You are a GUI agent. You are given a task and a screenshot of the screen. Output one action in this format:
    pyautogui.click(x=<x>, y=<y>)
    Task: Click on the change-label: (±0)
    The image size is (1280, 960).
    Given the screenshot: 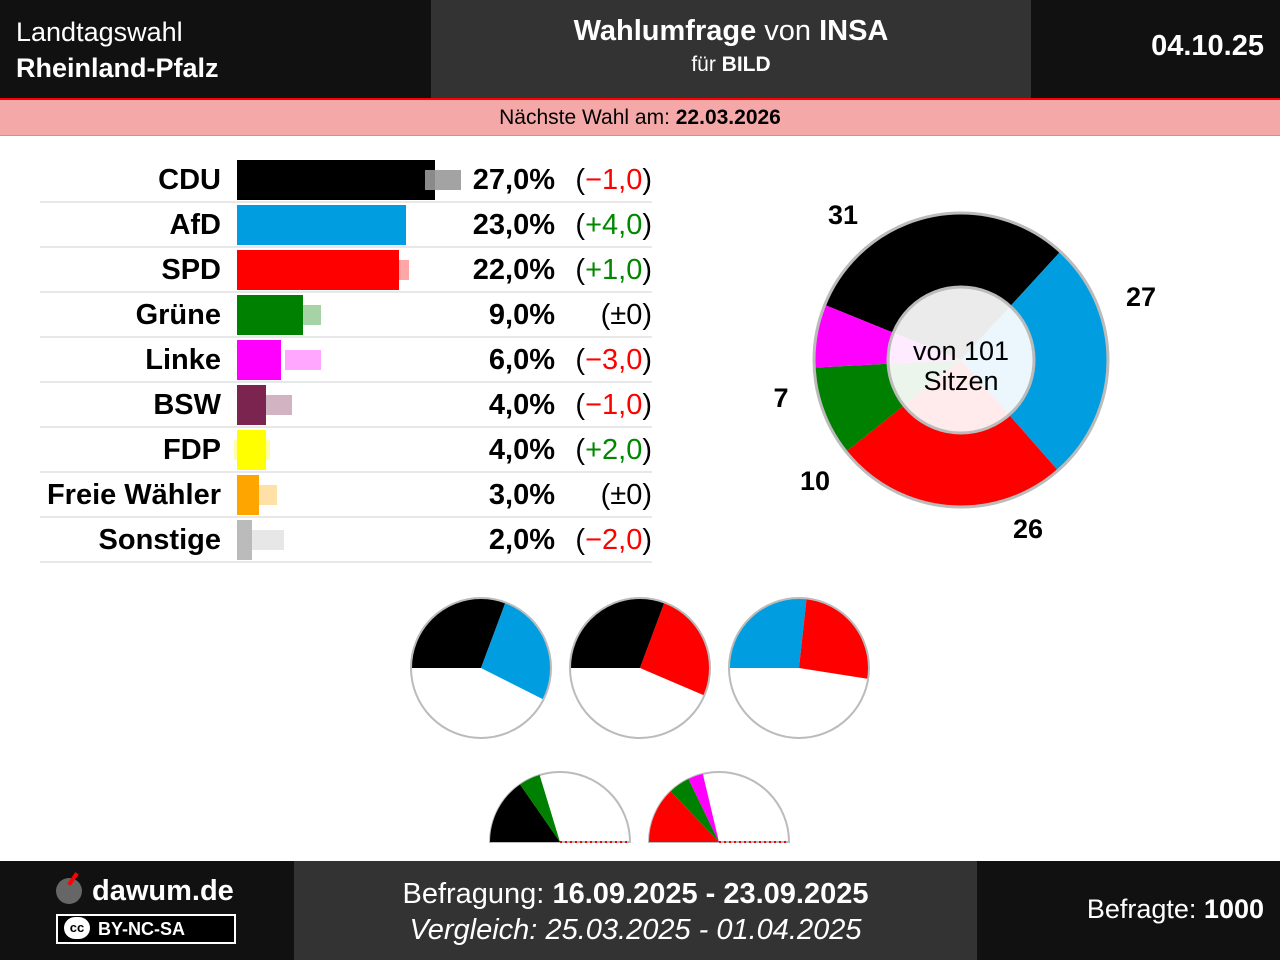 What is the action you would take?
    pyautogui.click(x=626, y=315)
    